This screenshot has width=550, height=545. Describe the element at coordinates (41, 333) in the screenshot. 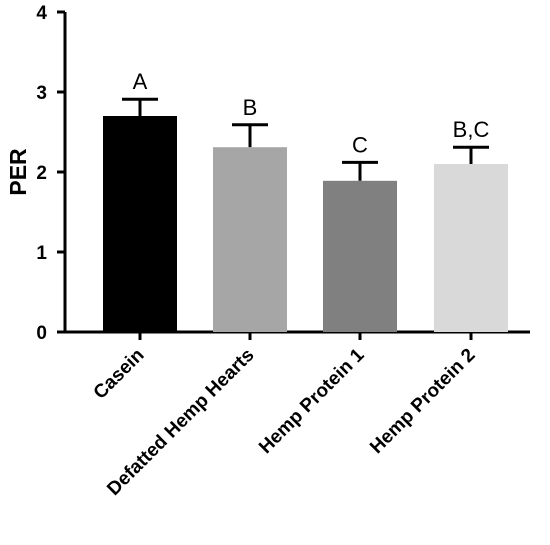

I see `y-tick-label: 0` at that location.